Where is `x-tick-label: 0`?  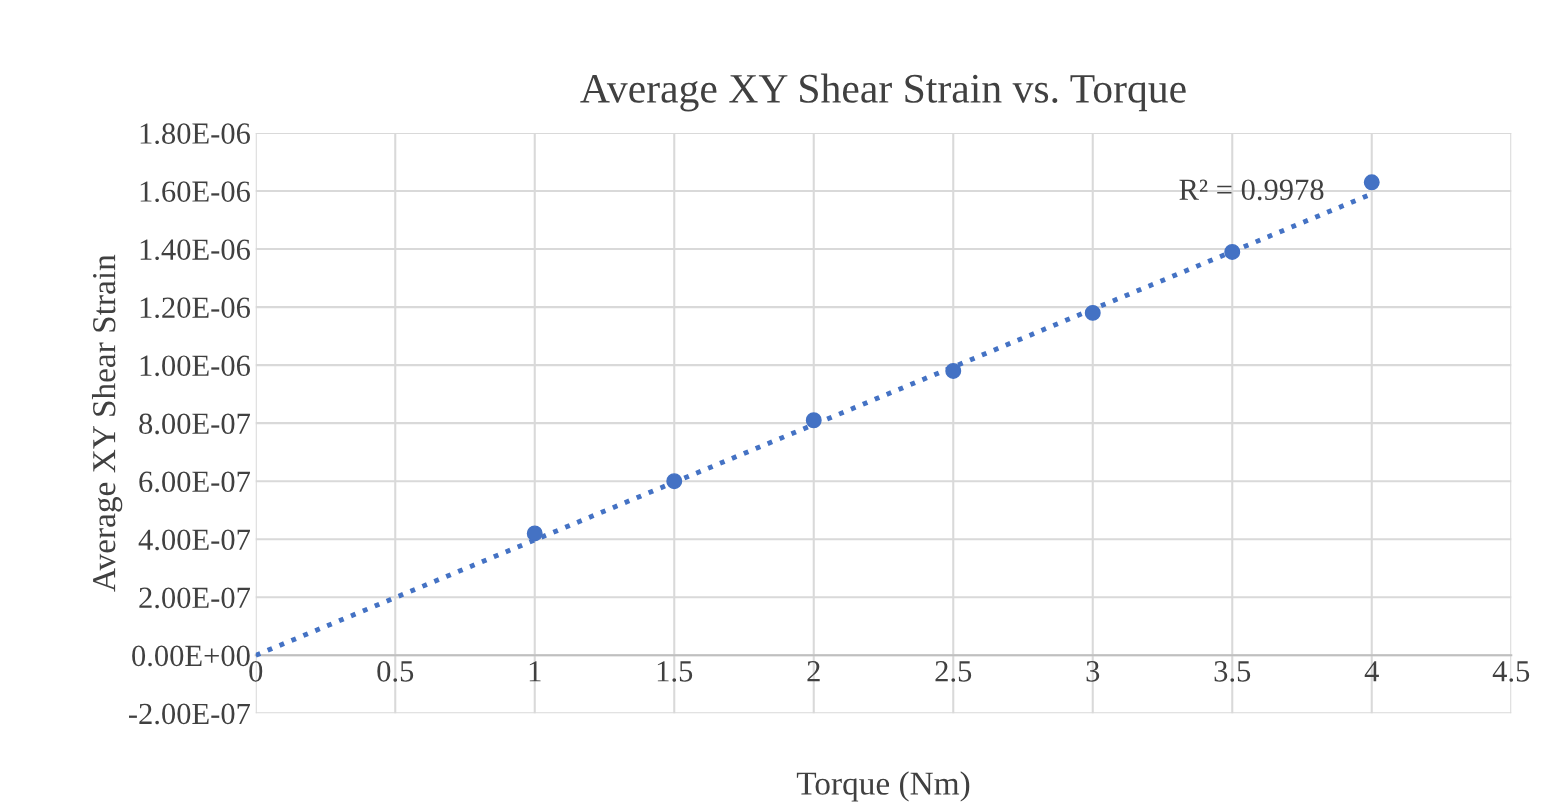
x-tick-label: 0 is located at coordinates (256, 671).